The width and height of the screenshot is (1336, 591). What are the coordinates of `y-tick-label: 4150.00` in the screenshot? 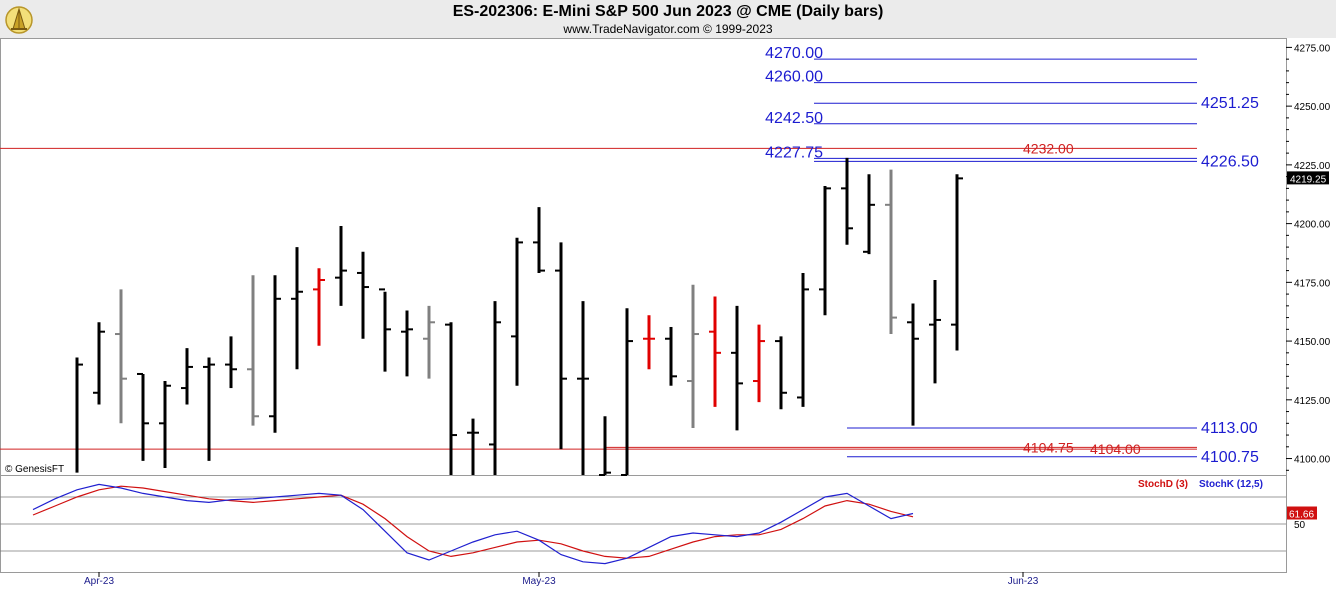 It's located at (1312, 342).